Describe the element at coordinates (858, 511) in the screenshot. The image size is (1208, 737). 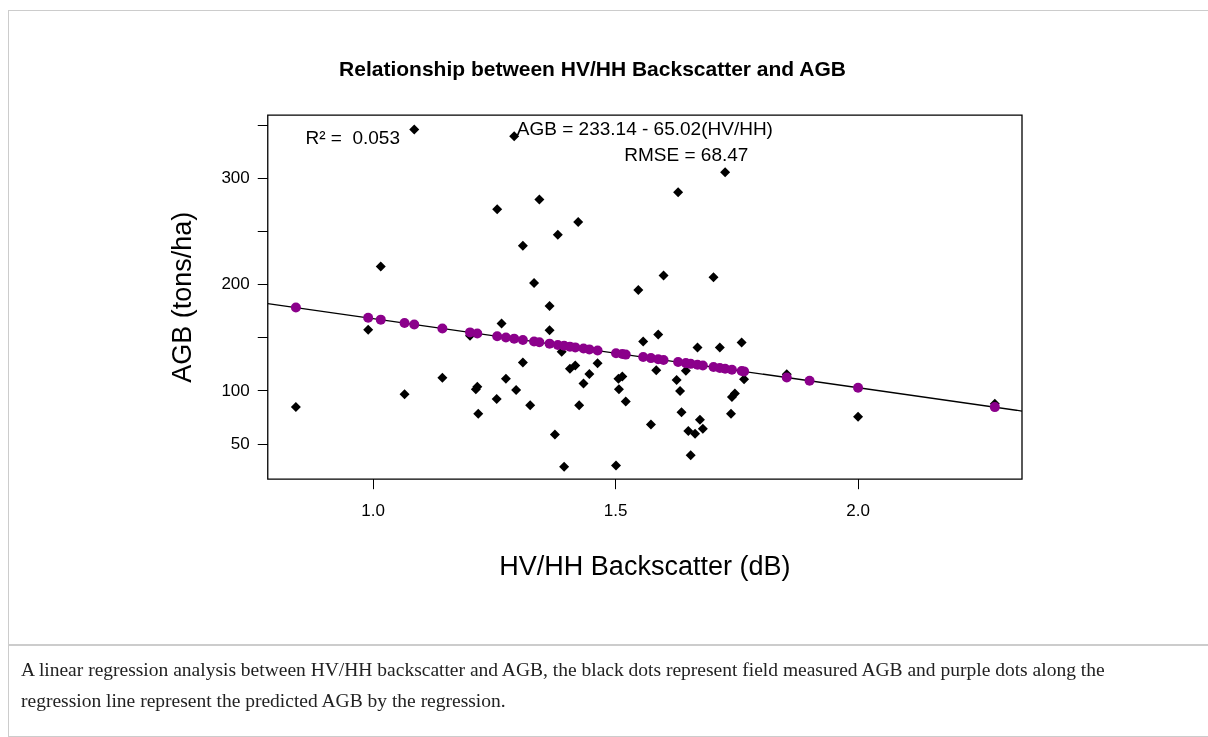
I see `x-tick-label: 2.0` at that location.